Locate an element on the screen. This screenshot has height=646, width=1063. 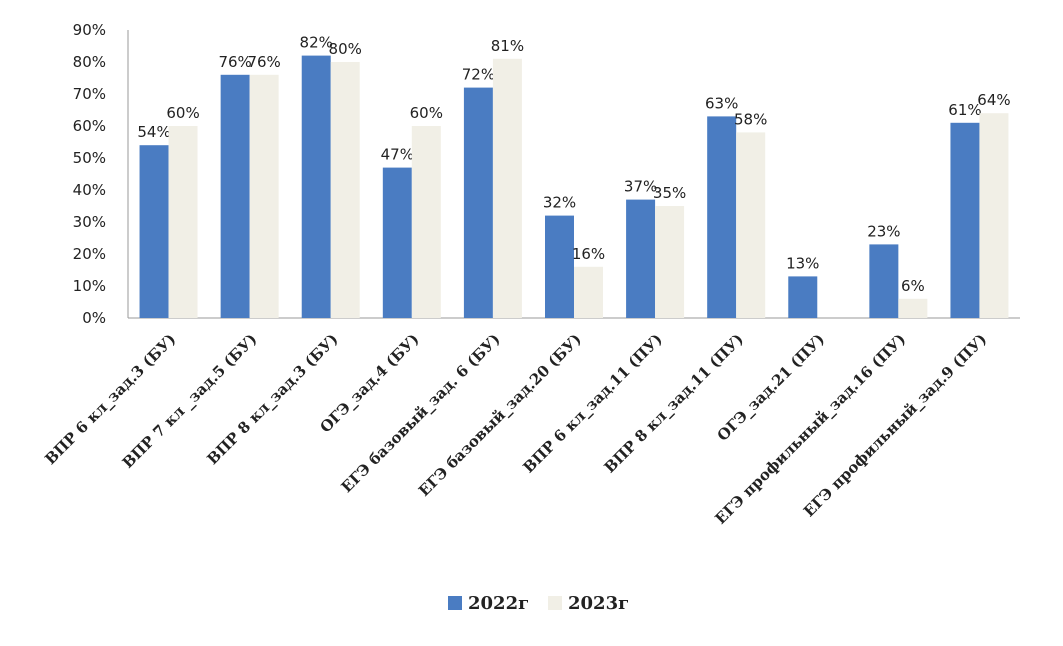
bar-2022г-7 is located at coordinates (722, 217).